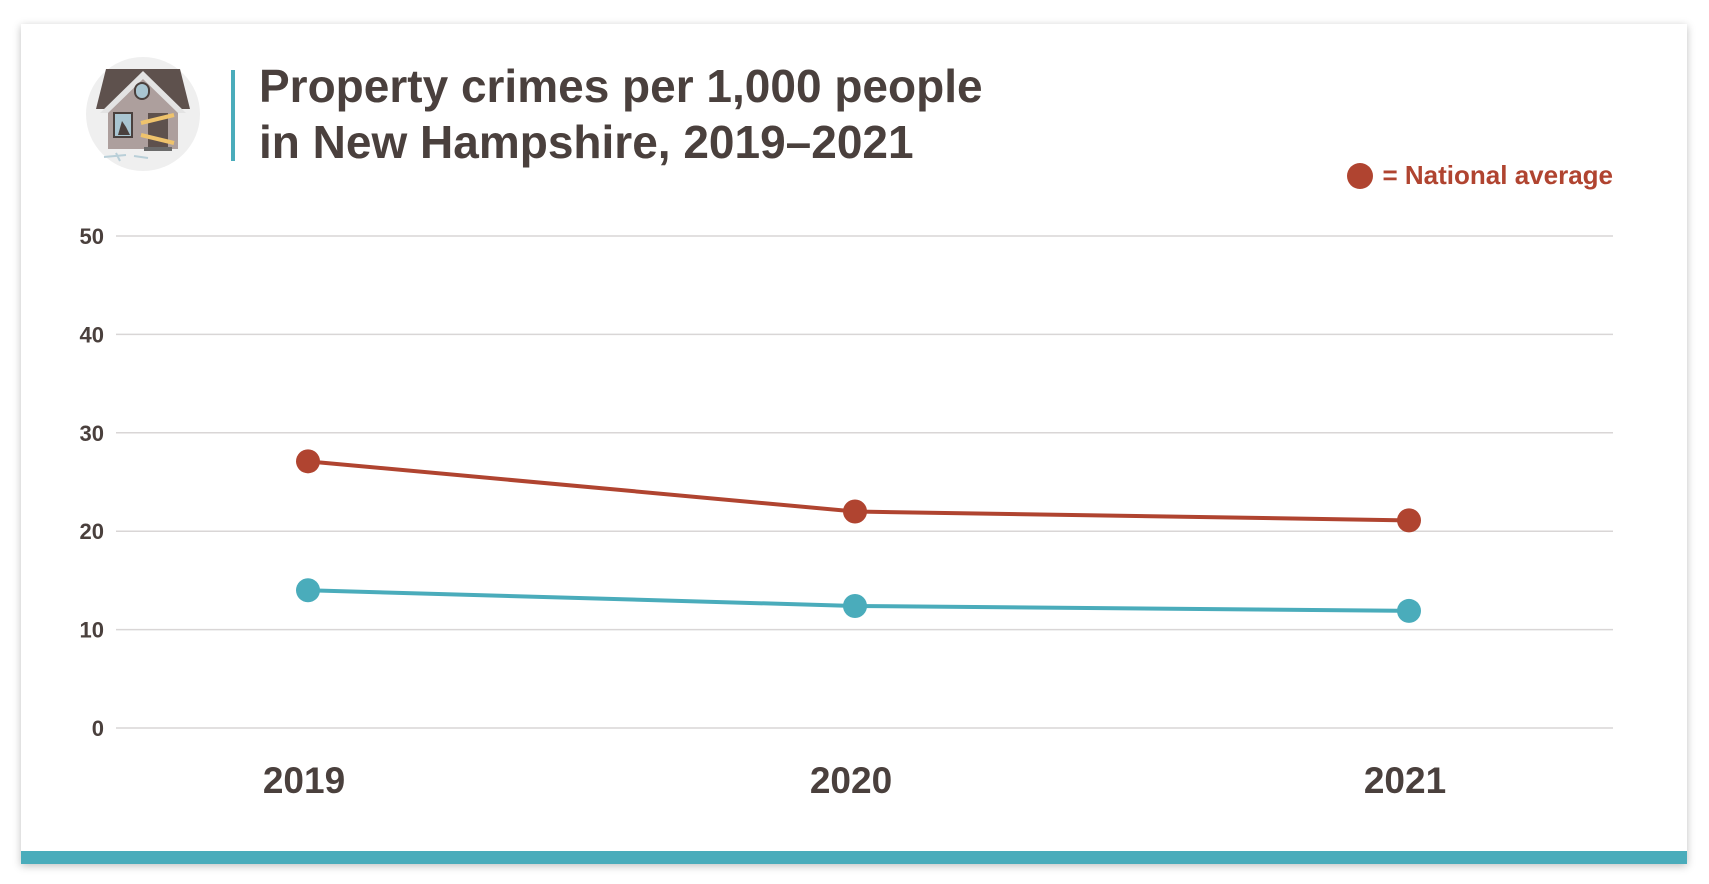 This screenshot has height=884, width=1709. What do you see at coordinates (855, 605) in the screenshot?
I see `data-point-1-2020` at bounding box center [855, 605].